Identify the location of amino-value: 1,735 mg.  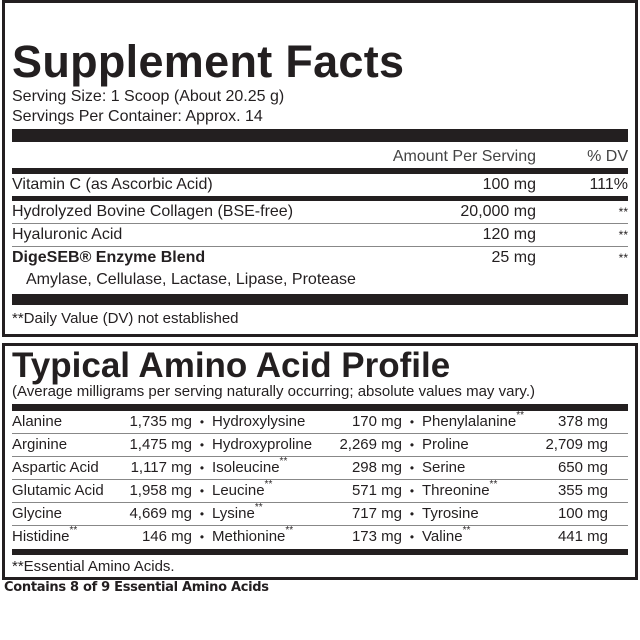
(160, 421).